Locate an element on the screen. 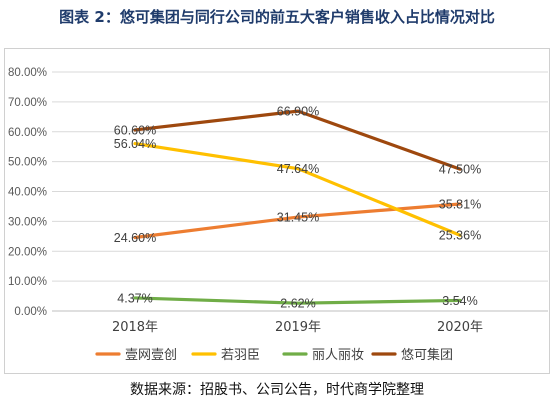 Image resolution: width=554 pixels, height=403 pixels. data-label: 47.64% is located at coordinates (298, 169).